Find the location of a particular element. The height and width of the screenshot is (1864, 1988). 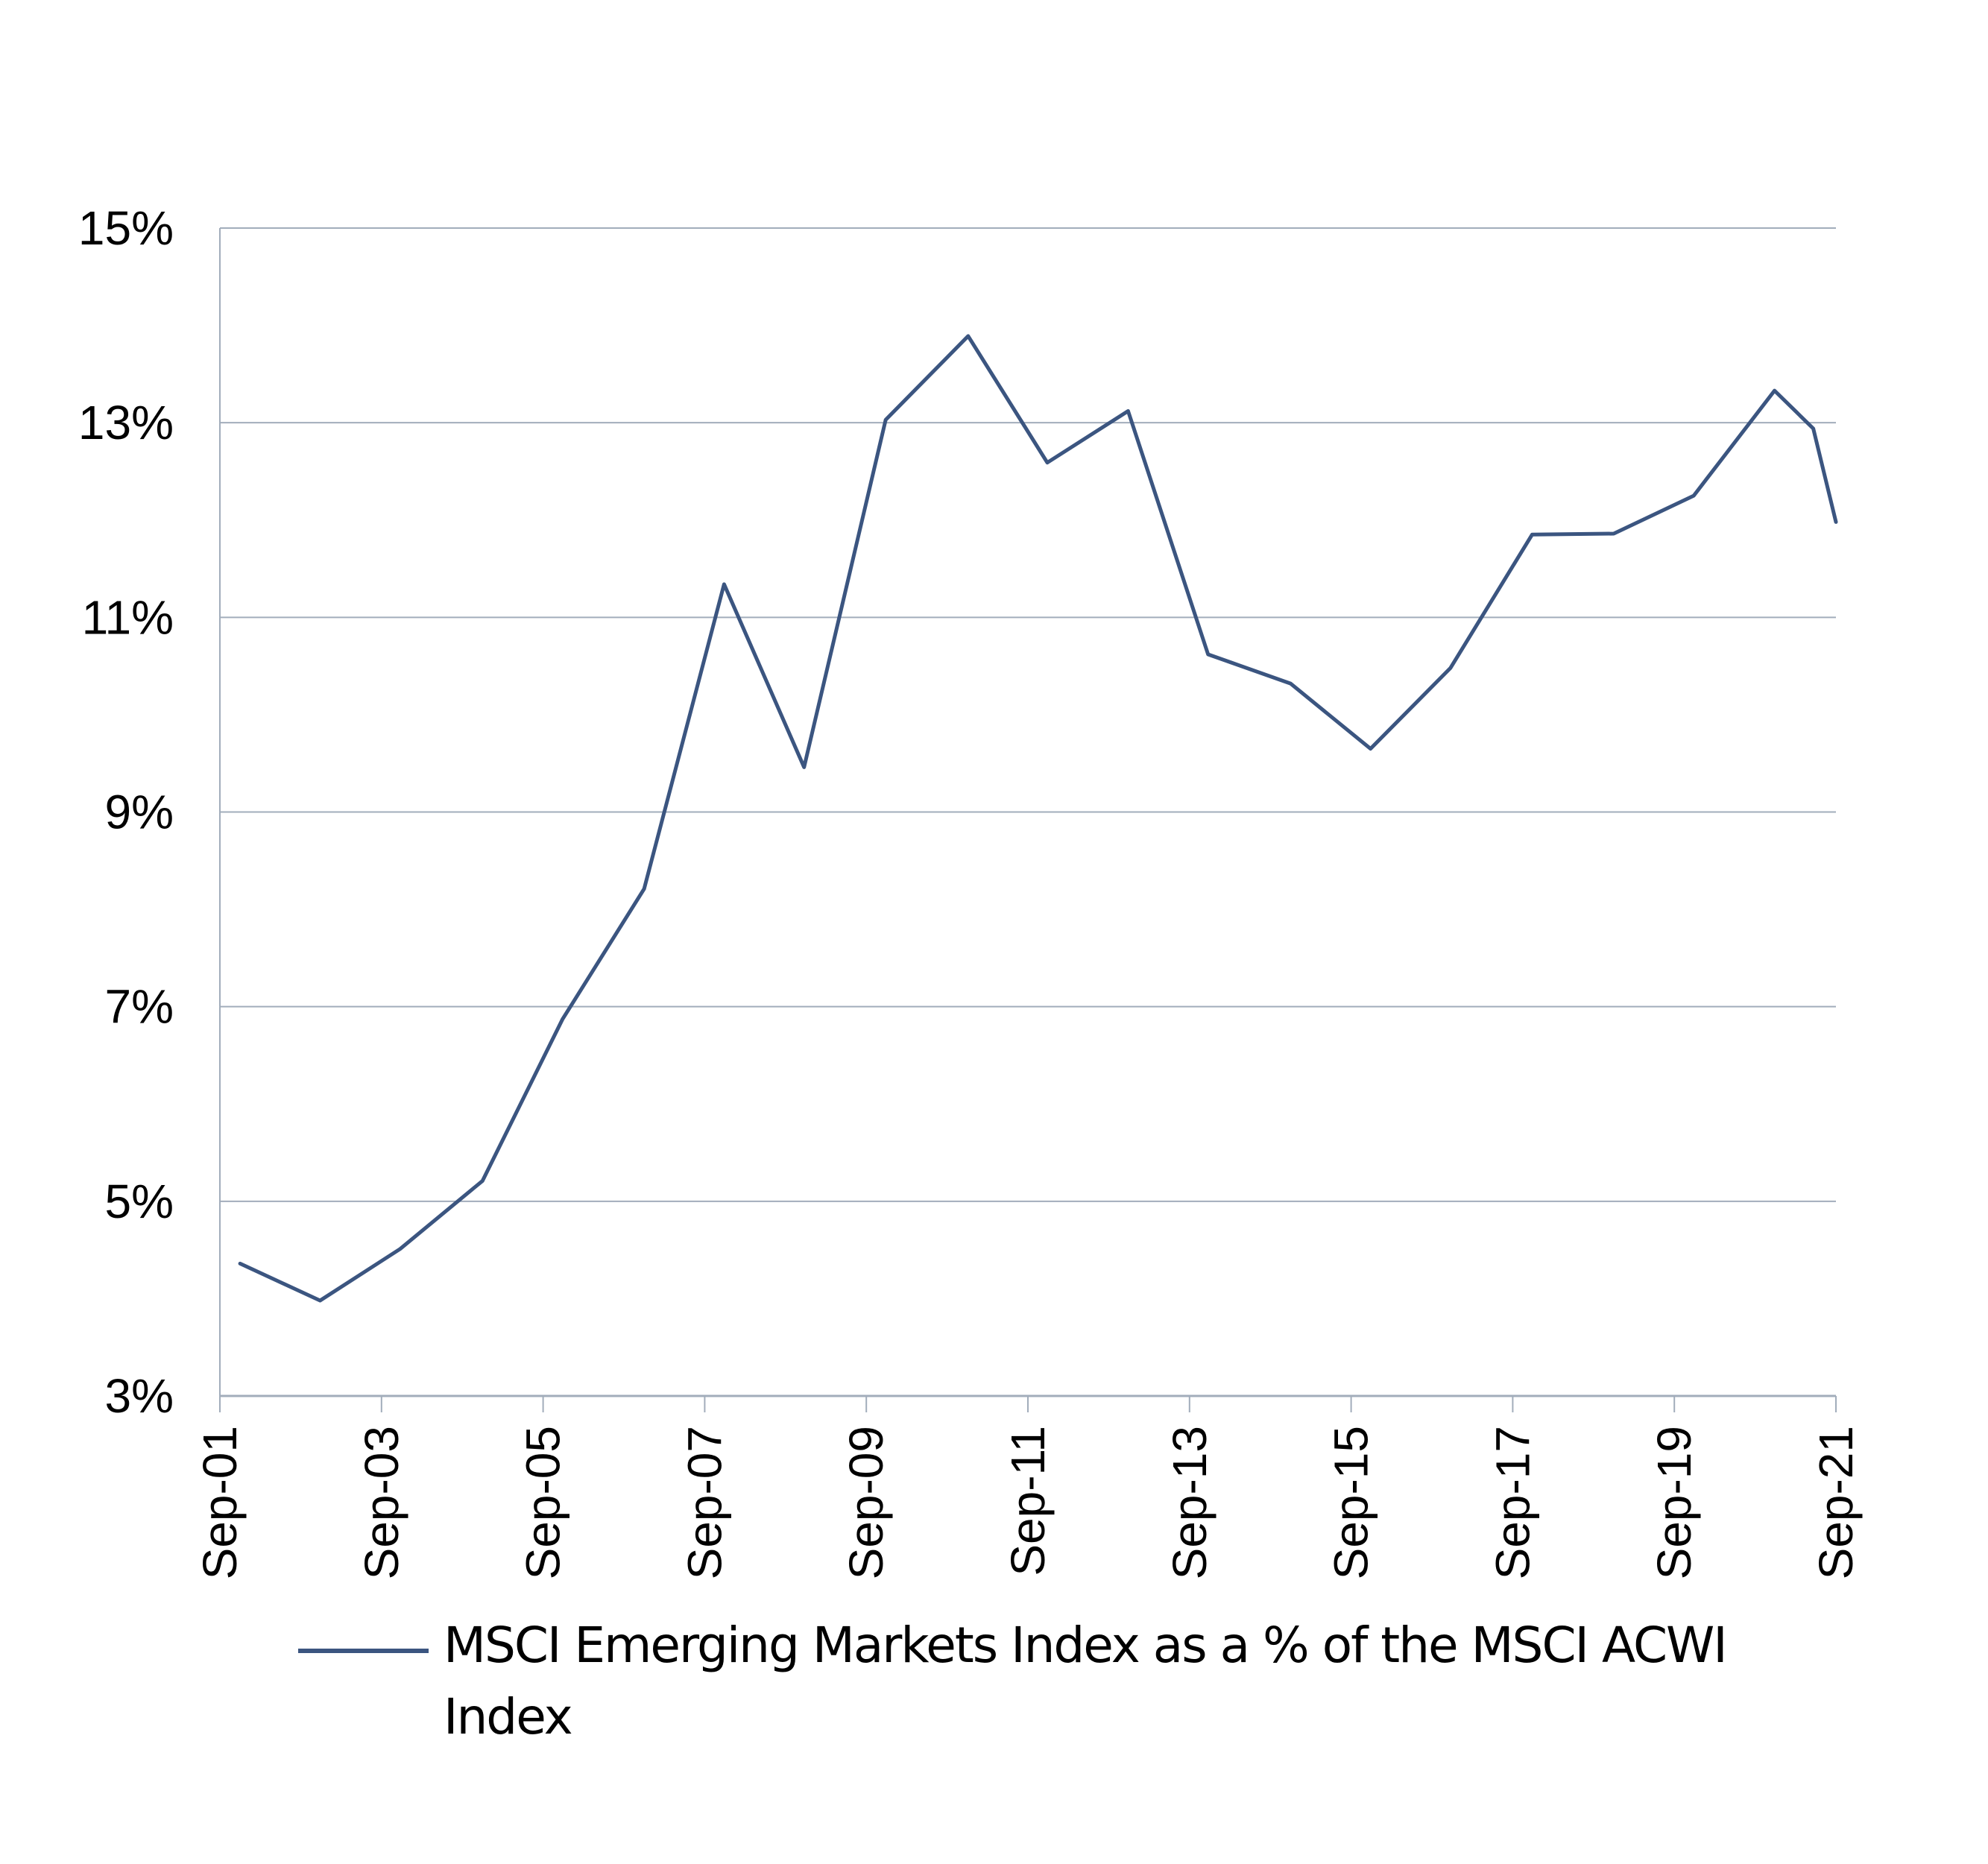

legend-line-swatch is located at coordinates (364, 1651).